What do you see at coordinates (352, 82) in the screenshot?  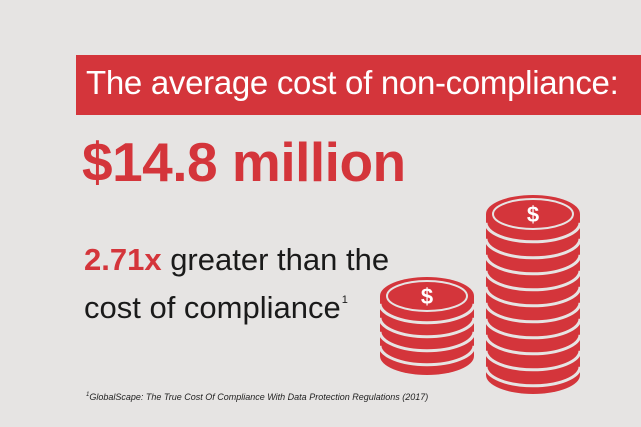 I see `banner-title: The average cost of non-compliance:` at bounding box center [352, 82].